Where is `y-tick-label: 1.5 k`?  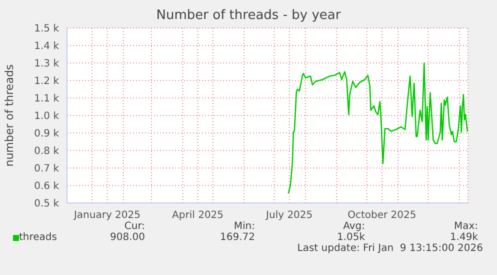
y-tick-label: 1.5 k is located at coordinates (47, 29).